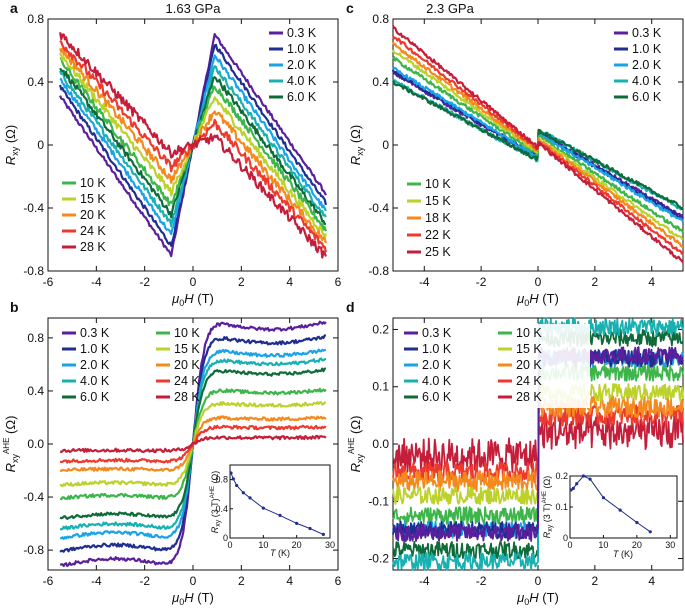  Describe the element at coordinates (93, 231) in the screenshot. I see `legend-label: 24 K` at that location.